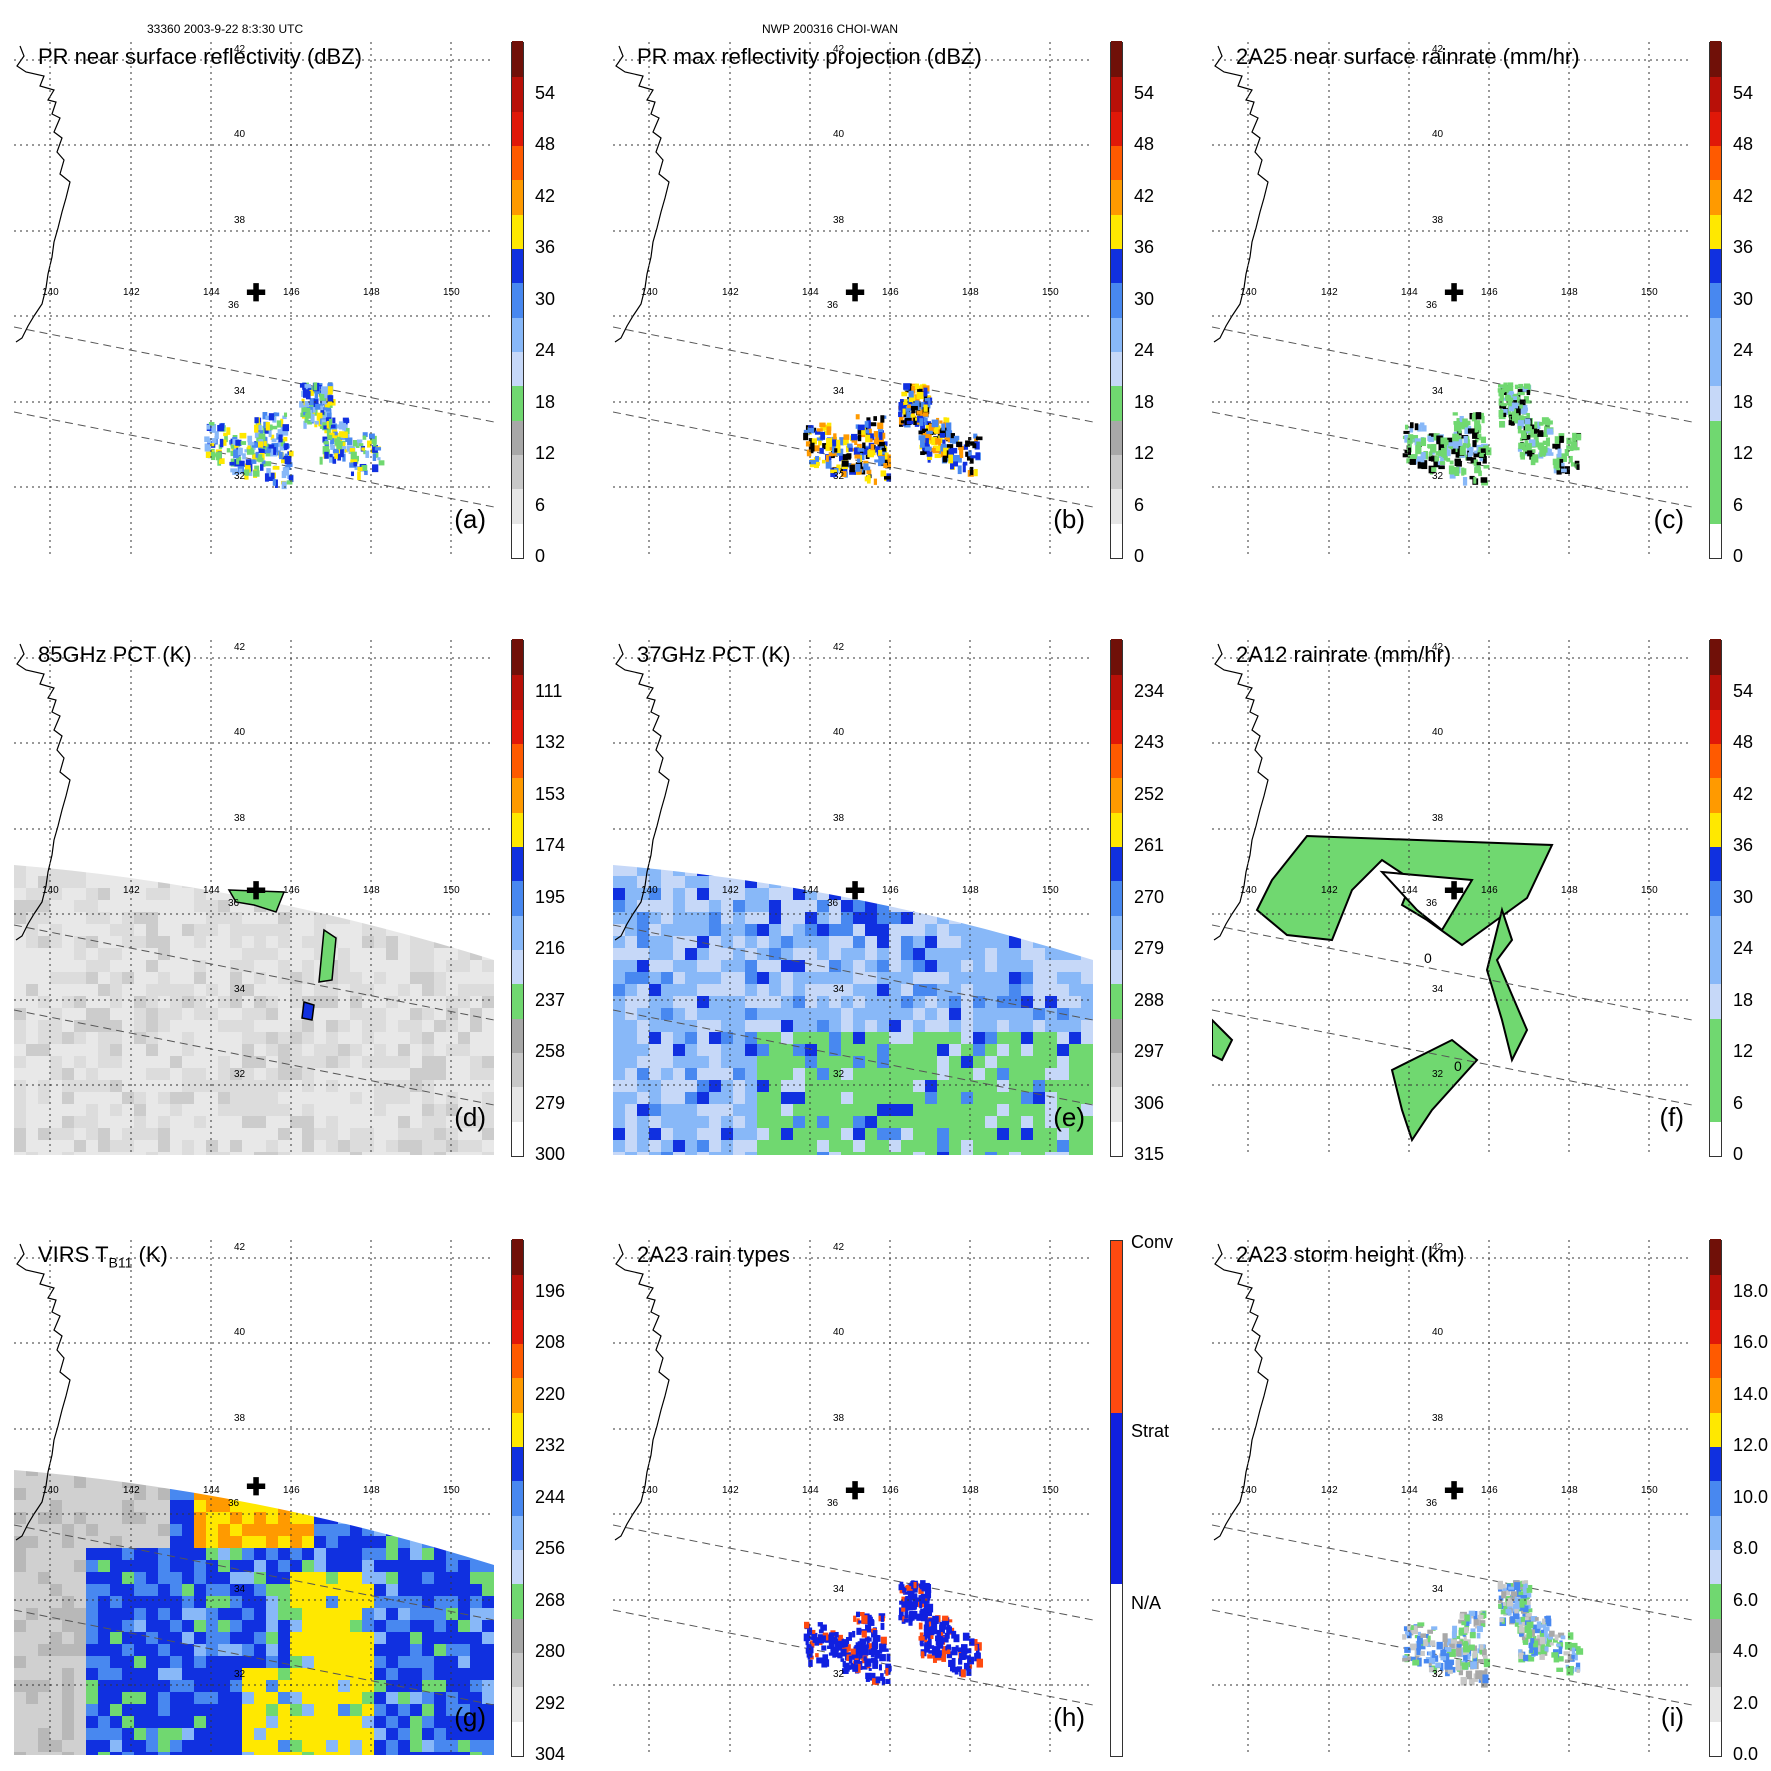 The height and width of the screenshot is (1771, 1771). What do you see at coordinates (1069, 519) in the screenshot?
I see `panel-label: (b)` at bounding box center [1069, 519].